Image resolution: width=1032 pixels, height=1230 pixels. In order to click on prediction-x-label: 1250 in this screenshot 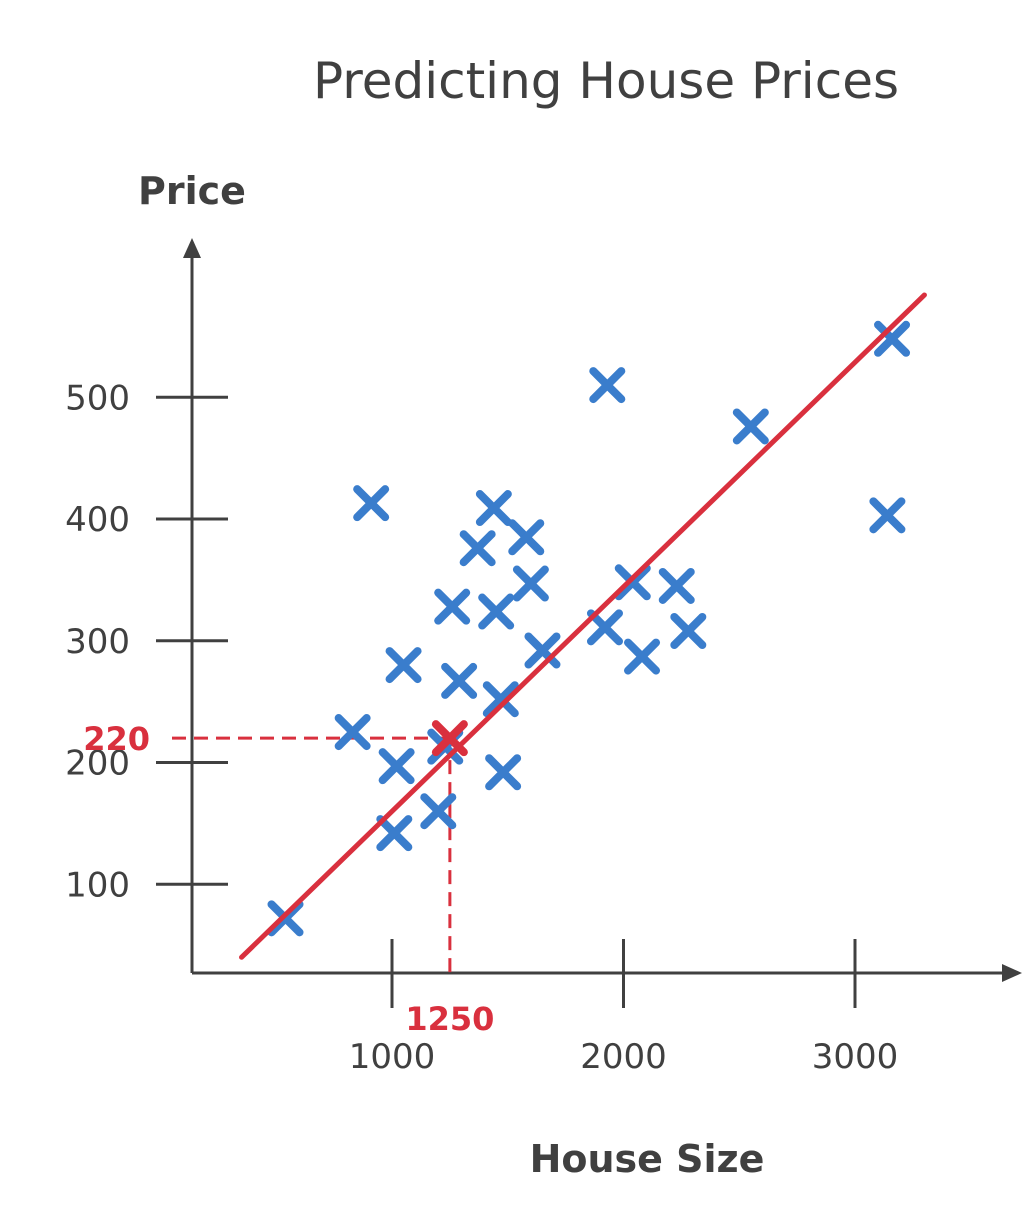, I will do `click(449, 1019)`.